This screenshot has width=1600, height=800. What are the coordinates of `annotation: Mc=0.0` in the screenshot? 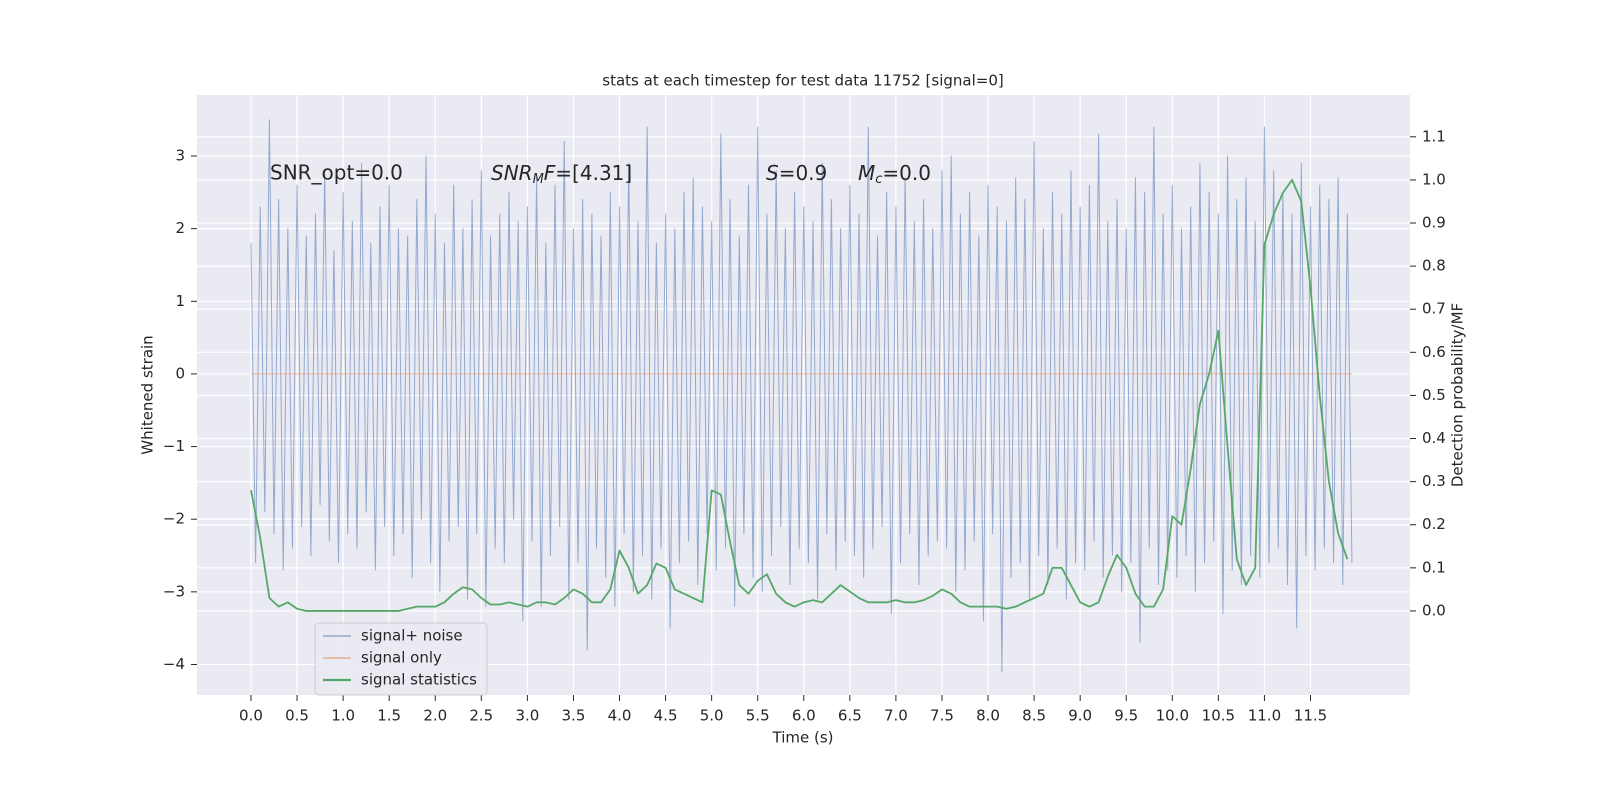 It's located at (894, 174).